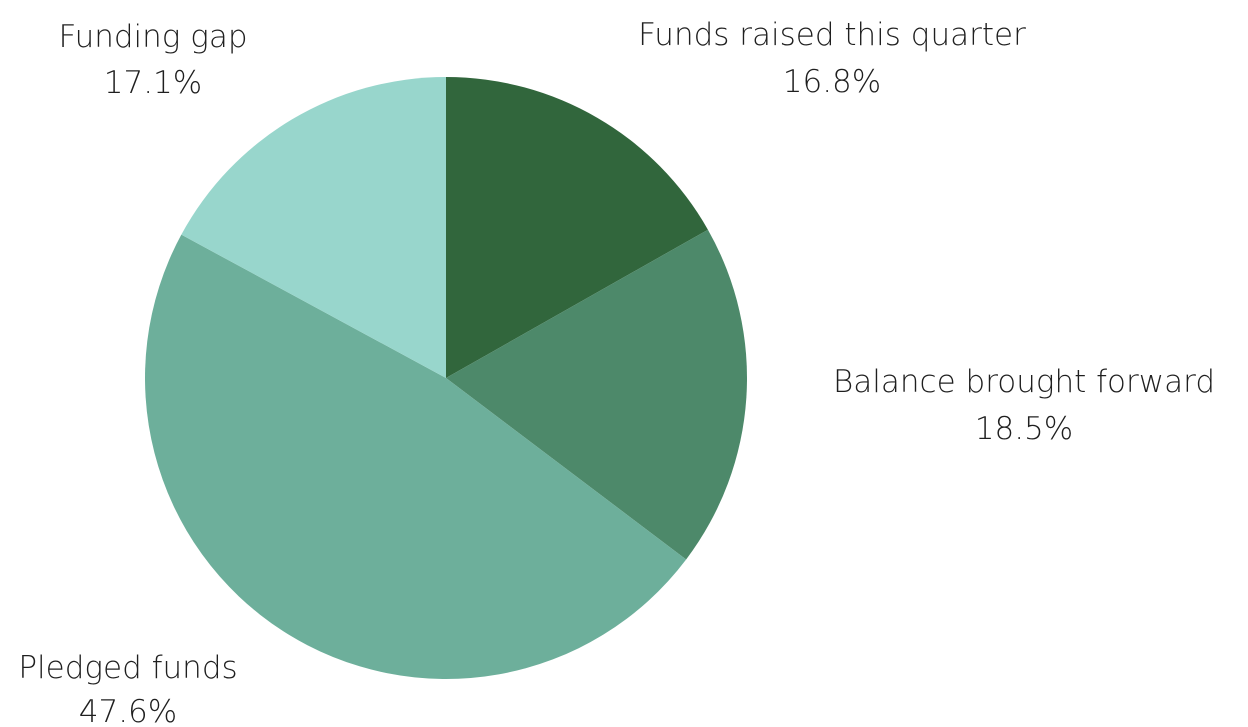  I want to click on slice-label-value: 18.5%, so click(1024, 429).